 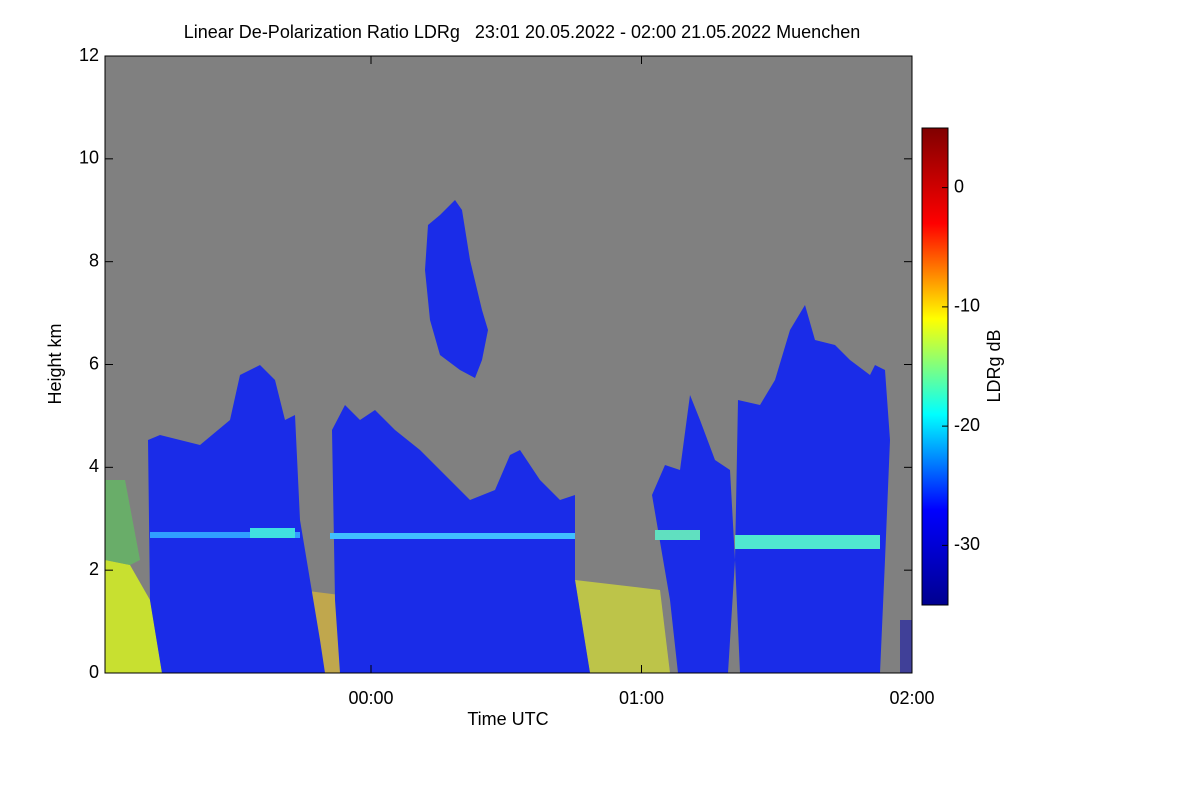 What do you see at coordinates (94, 260) in the screenshot?
I see `y-tick-label: 8` at bounding box center [94, 260].